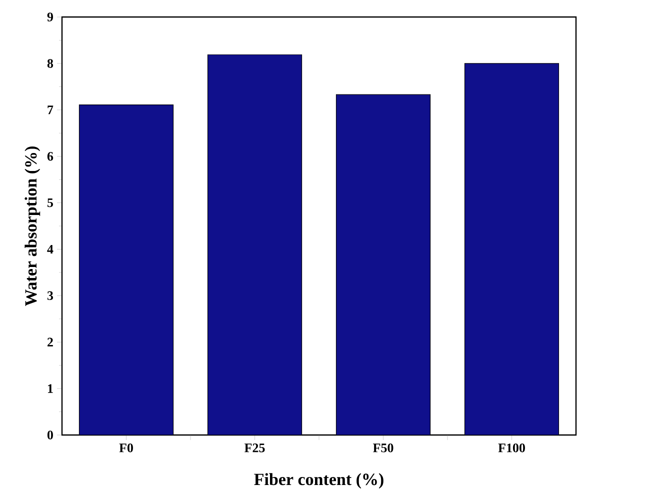 The image size is (648, 504). What do you see at coordinates (50, 156) in the screenshot?
I see `y-tick-label: 6` at bounding box center [50, 156].